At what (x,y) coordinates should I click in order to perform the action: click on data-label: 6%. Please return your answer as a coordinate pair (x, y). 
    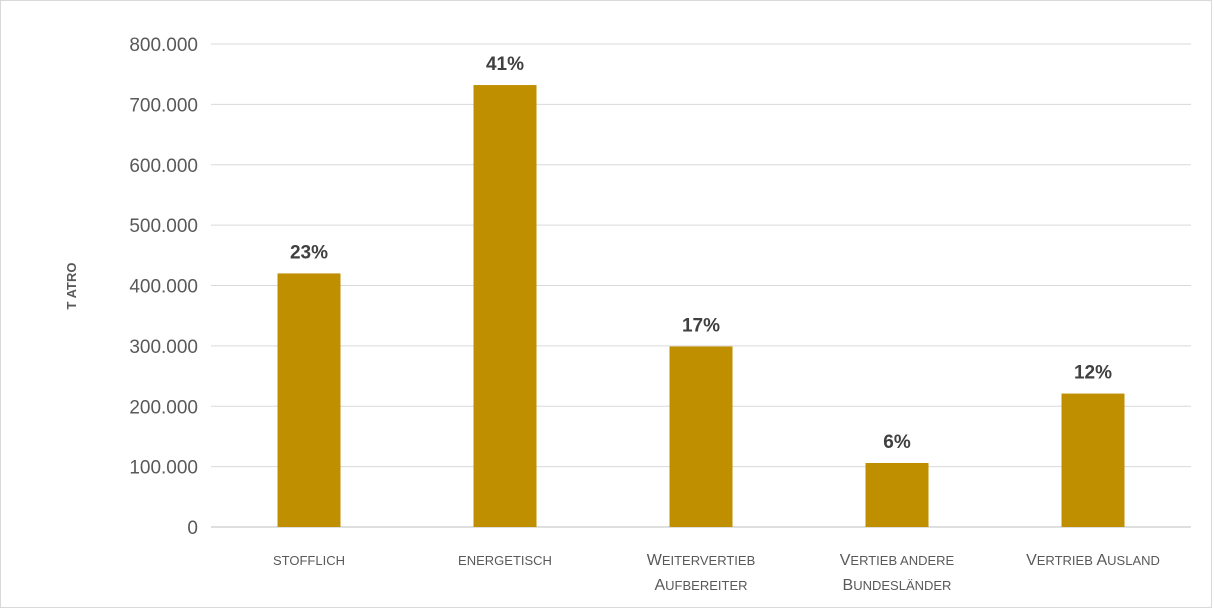
    Looking at the image, I should click on (897, 442).